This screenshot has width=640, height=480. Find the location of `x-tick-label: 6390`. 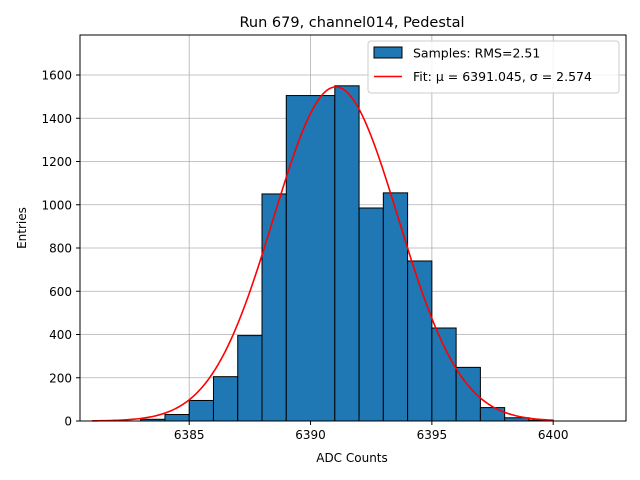

x-tick-label: 6390 is located at coordinates (310, 435).